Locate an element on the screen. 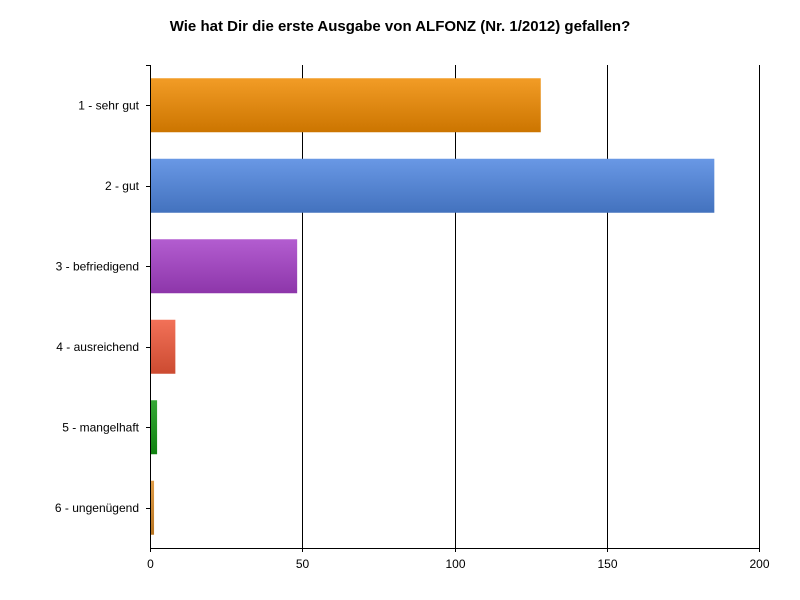  category-label: 3 - befriedigend is located at coordinates (97, 266).